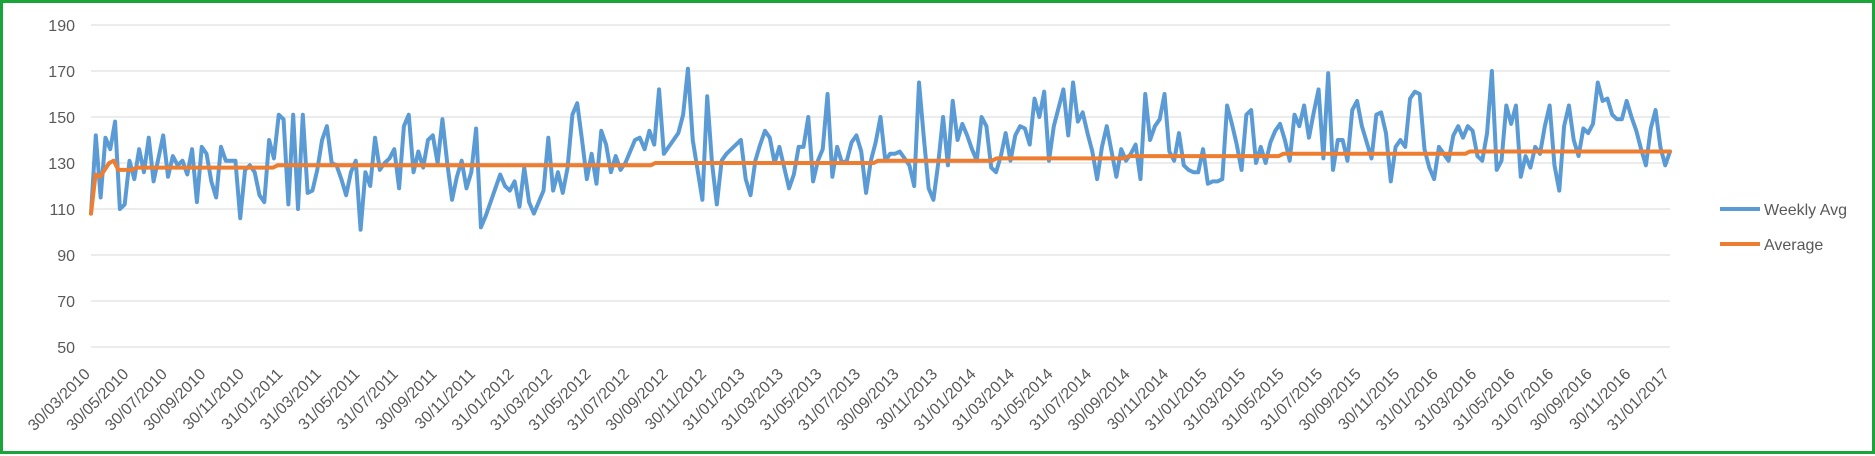 This screenshot has width=1875, height=456. I want to click on y-tick-label: 190, so click(61, 26).